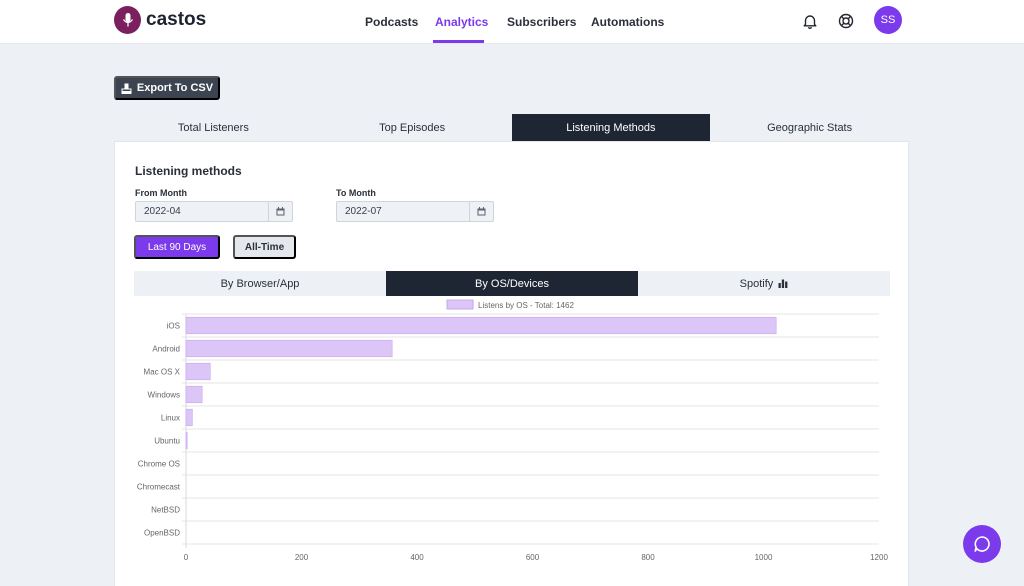 The image size is (1024, 586). What do you see at coordinates (458, 41) in the screenshot?
I see `active-nav-indicator` at bounding box center [458, 41].